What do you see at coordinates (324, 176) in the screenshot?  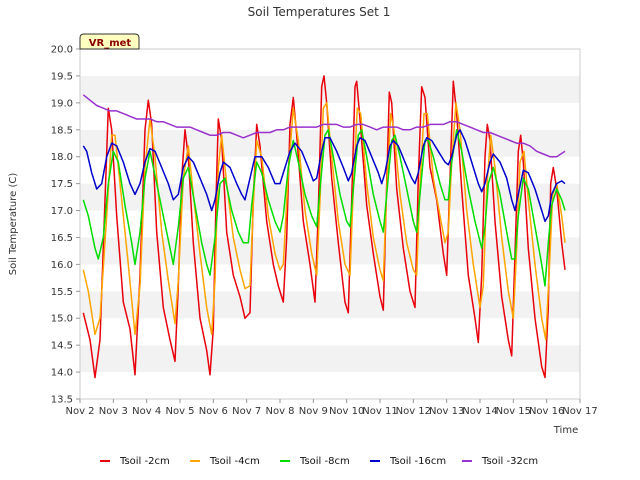 I see `series-line-tsoil-16cm` at bounding box center [324, 176].